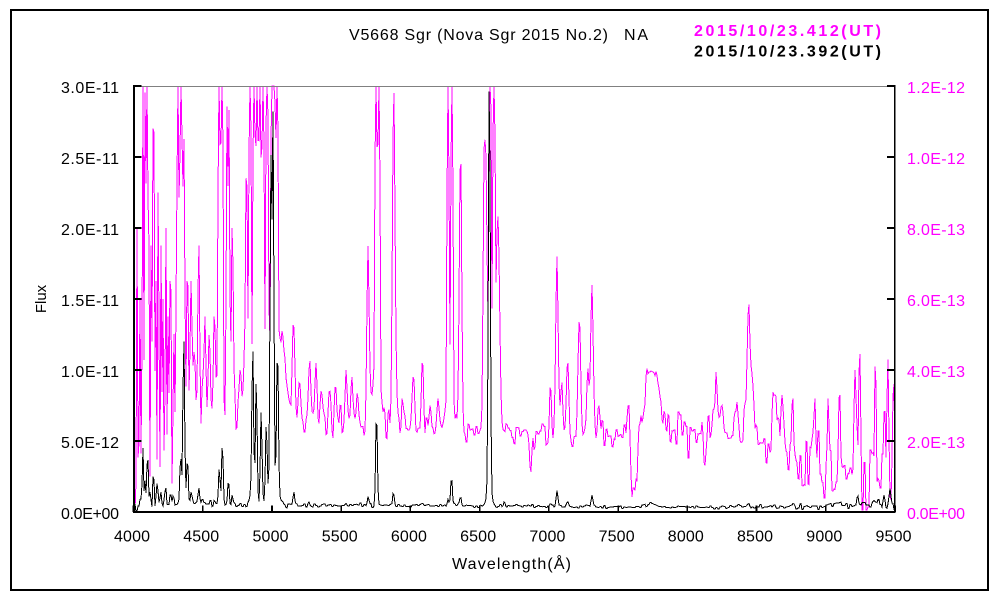 The height and width of the screenshot is (600, 1000). What do you see at coordinates (409, 537) in the screenshot?
I see `svg-text: 6000` at bounding box center [409, 537].